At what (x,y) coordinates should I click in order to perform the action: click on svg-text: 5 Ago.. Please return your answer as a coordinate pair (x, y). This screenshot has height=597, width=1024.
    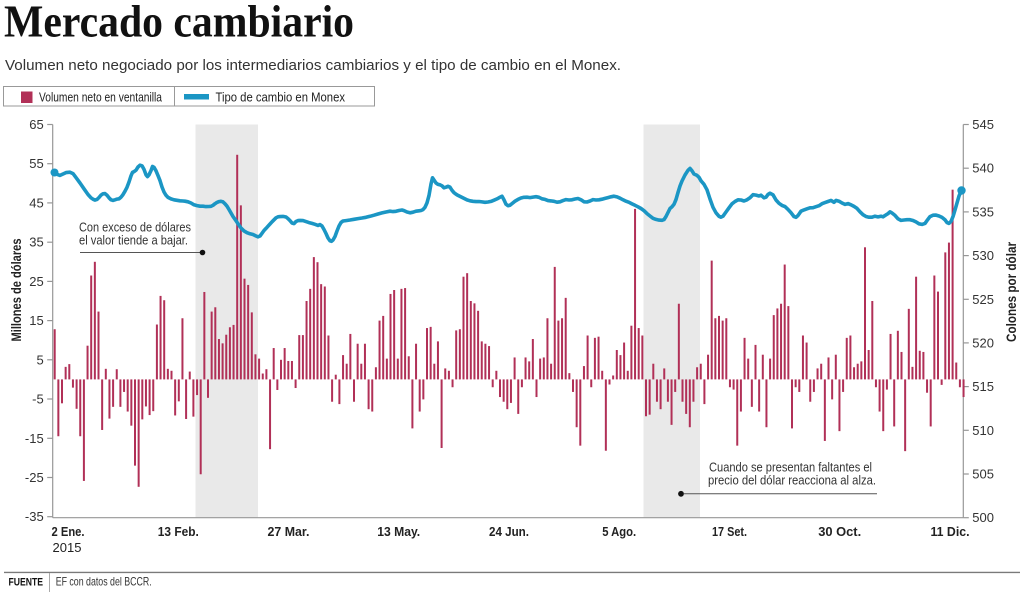
    Looking at the image, I should click on (619, 531).